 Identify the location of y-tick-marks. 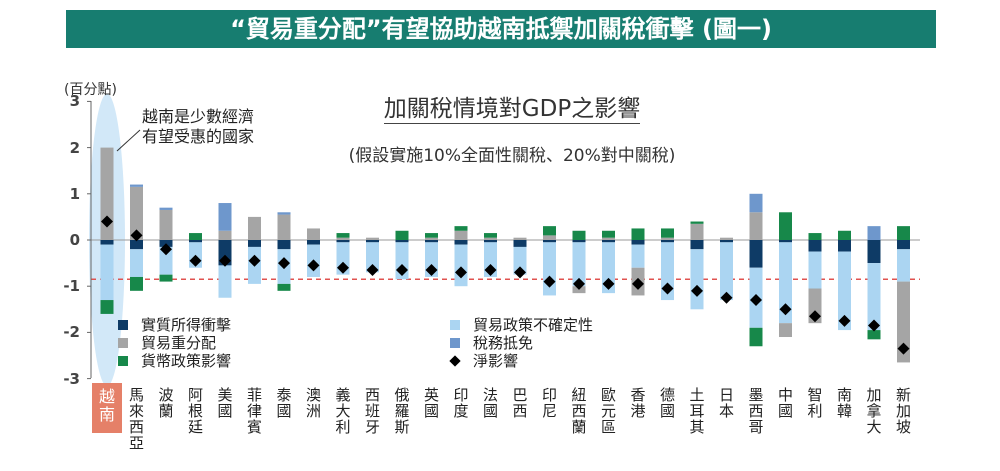
(89, 240).